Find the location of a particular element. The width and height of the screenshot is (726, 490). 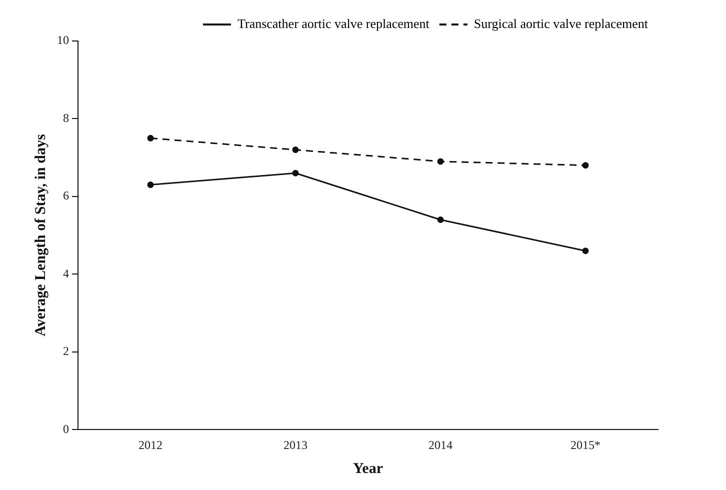

x-tick-label: 2013 is located at coordinates (296, 445).